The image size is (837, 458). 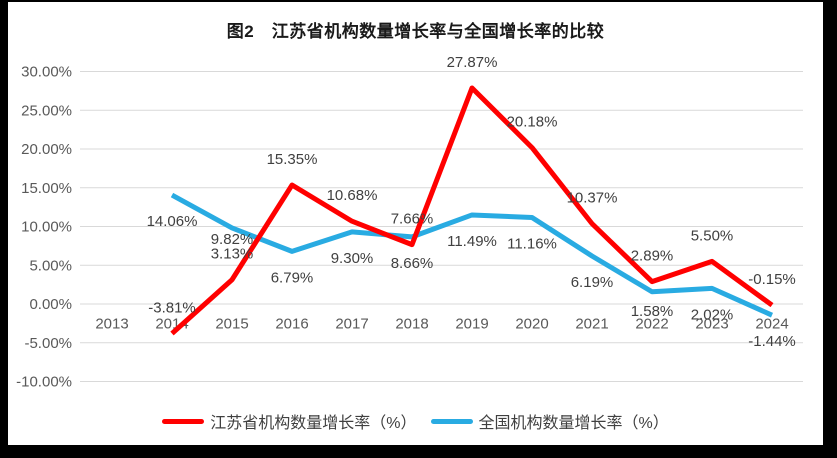 What do you see at coordinates (351, 324) in the screenshot?
I see `x-axis-tick-label: 2017` at bounding box center [351, 324].